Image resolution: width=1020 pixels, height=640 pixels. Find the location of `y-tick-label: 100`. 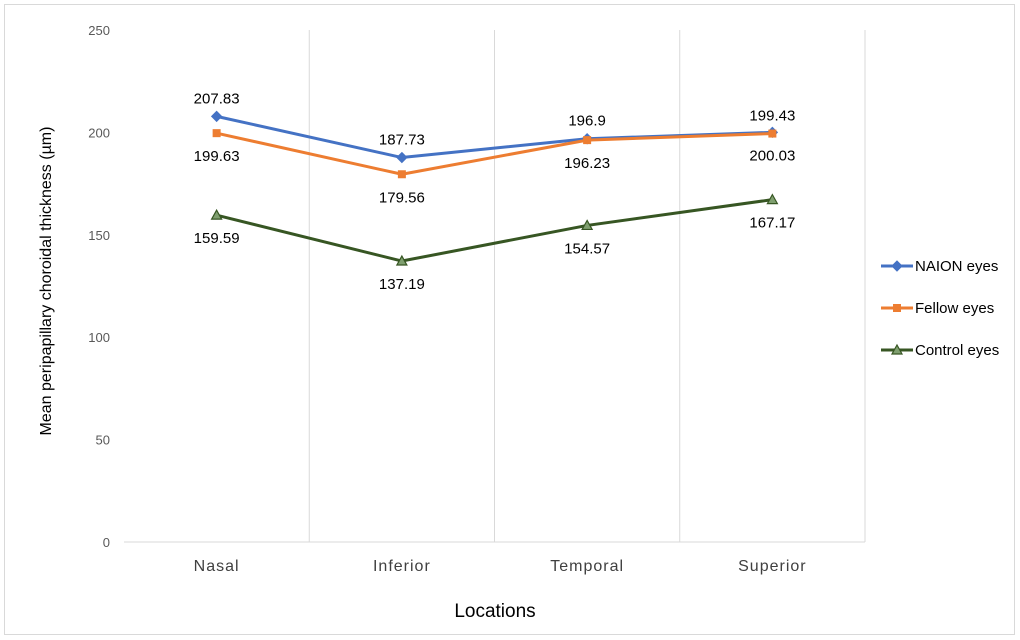

y-tick-label: 100 is located at coordinates (99, 337).